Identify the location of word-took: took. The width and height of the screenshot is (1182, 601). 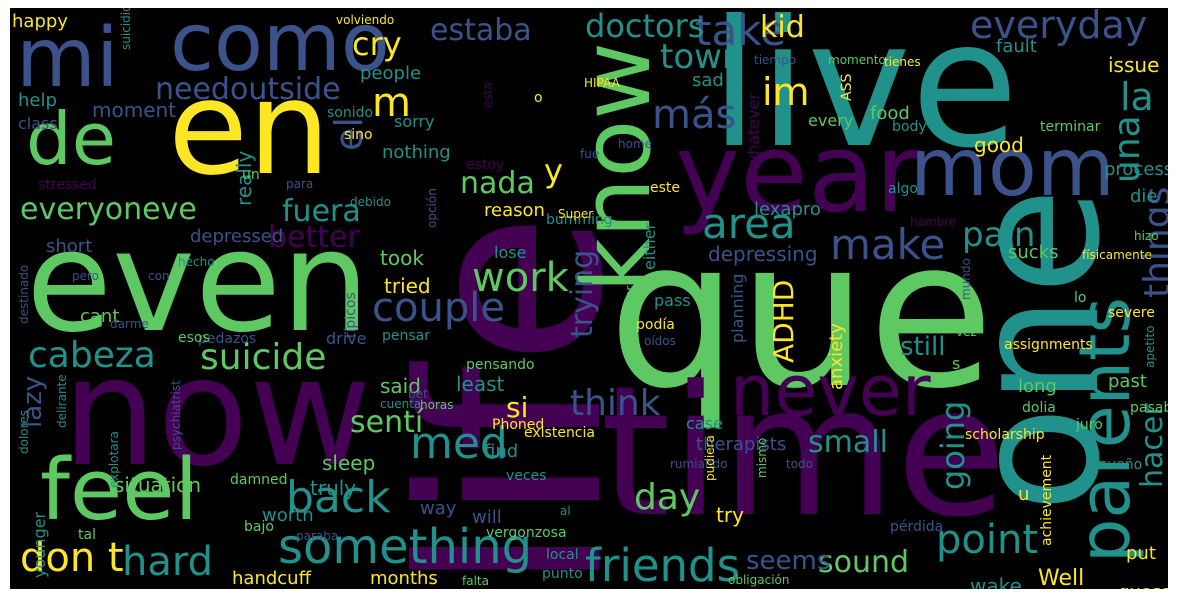
(402, 258).